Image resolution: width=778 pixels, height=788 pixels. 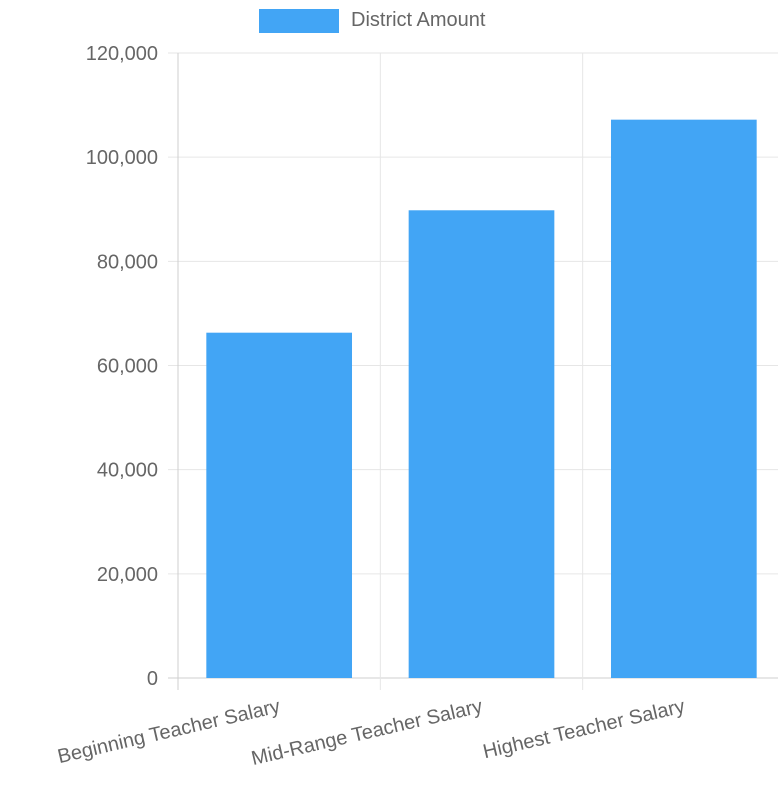 I want to click on legend-label: District Amount, so click(x=418, y=20).